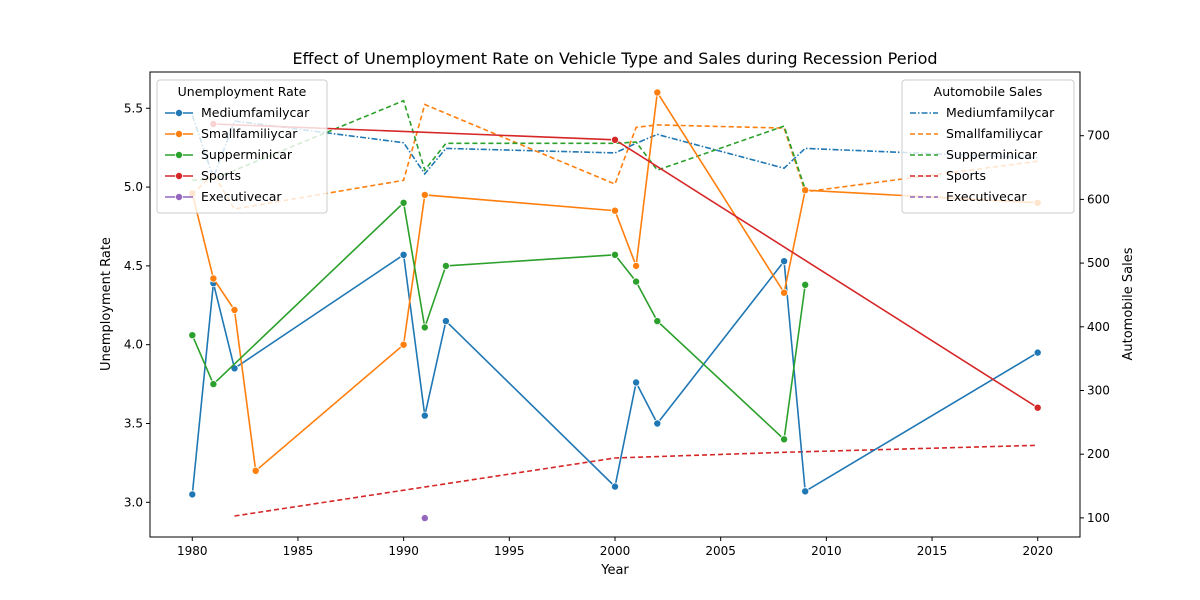 Image resolution: width=1200 pixels, height=600 pixels. I want to click on y-tick-label-right: 400, so click(1098, 327).